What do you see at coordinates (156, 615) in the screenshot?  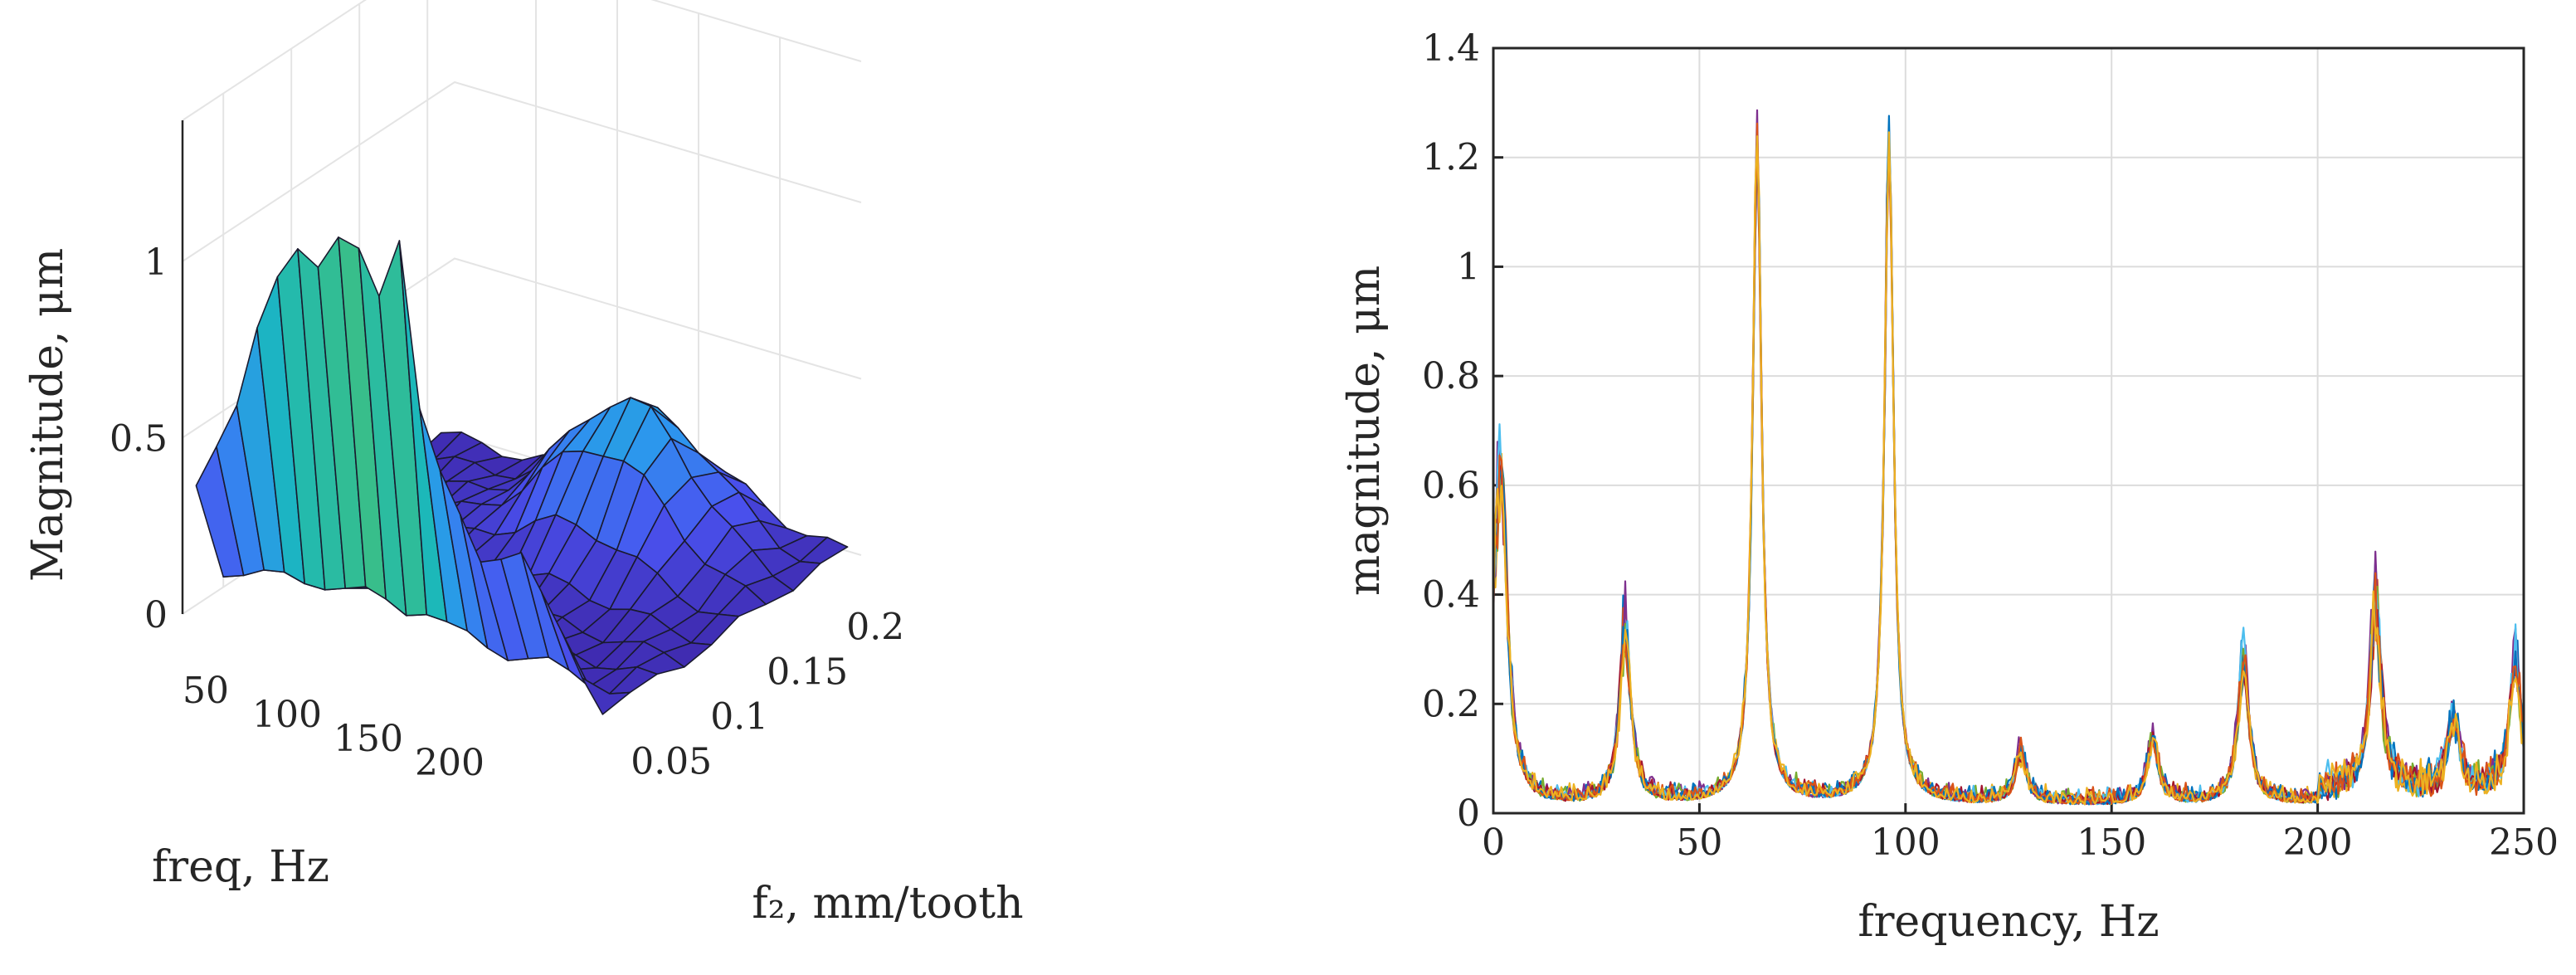 I see `surface-z-tick-label: 0` at bounding box center [156, 615].